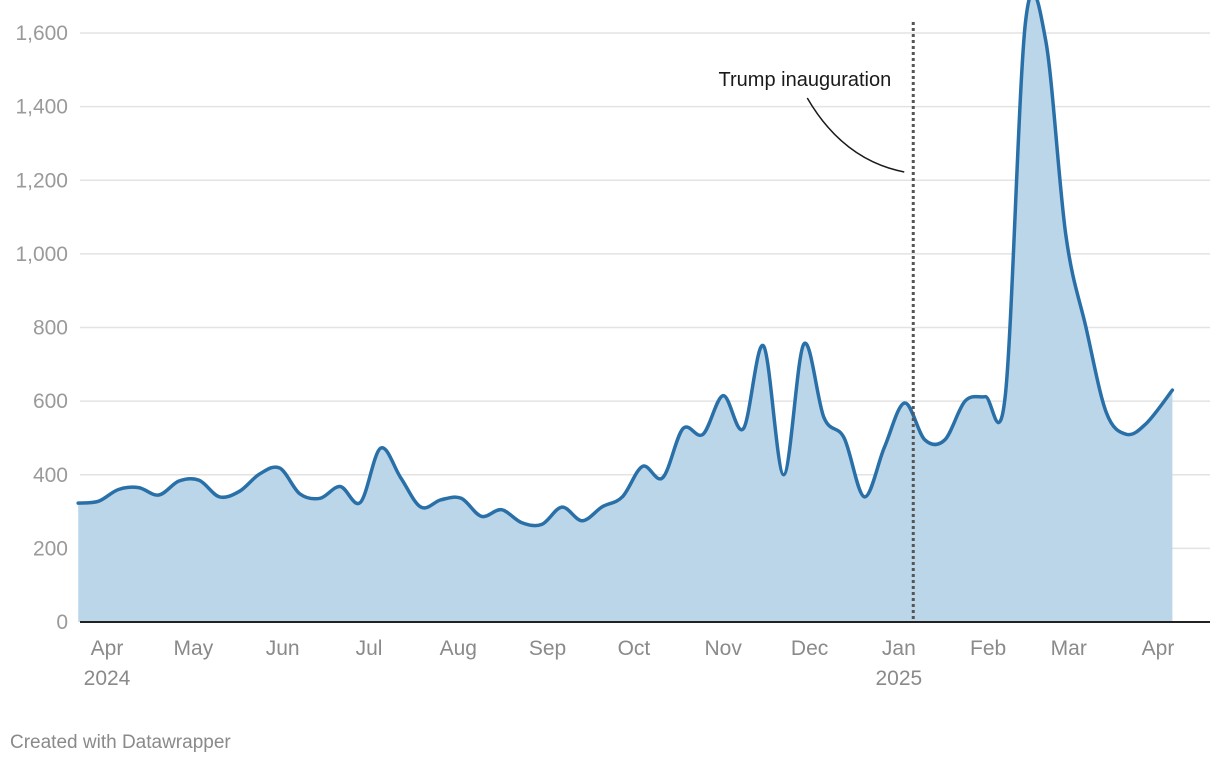  I want to click on y-tick-label: 1,200, so click(41, 180).